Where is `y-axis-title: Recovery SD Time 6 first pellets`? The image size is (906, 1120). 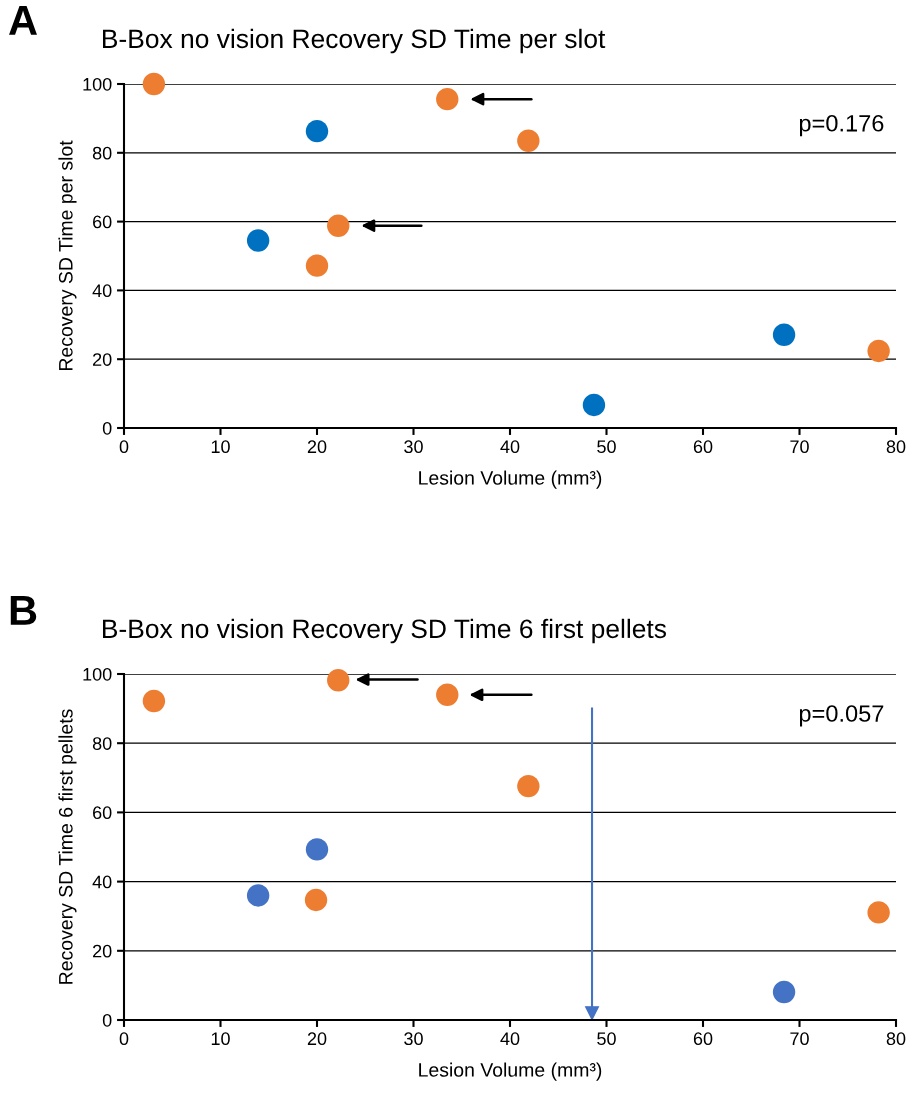
y-axis-title: Recovery SD Time 6 first pellets is located at coordinates (67, 846).